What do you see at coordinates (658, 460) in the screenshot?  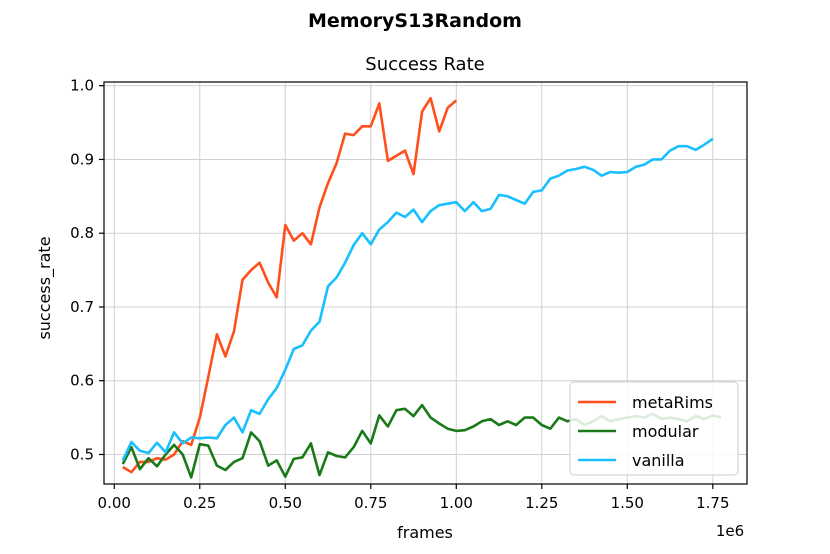 I see `legend-label-vanilla: vanilla` at bounding box center [658, 460].